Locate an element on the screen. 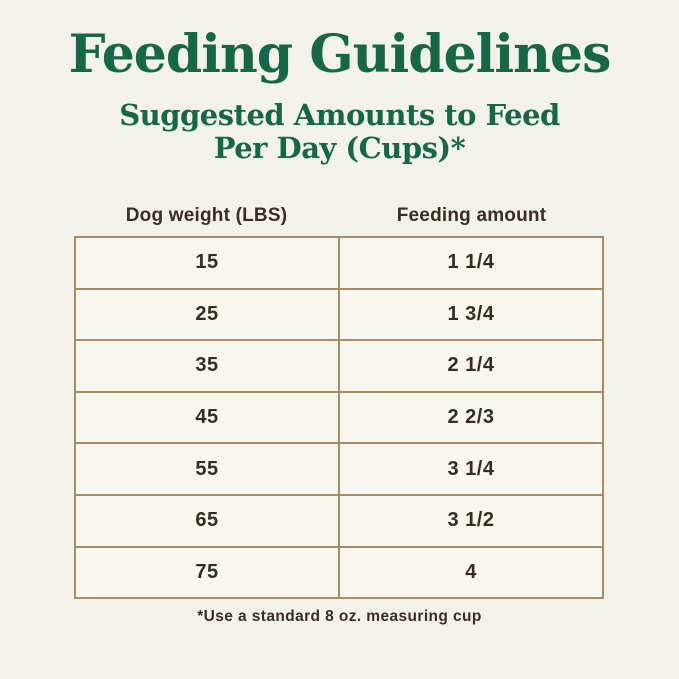  table-row: 65 3 1/2 is located at coordinates (339, 520).